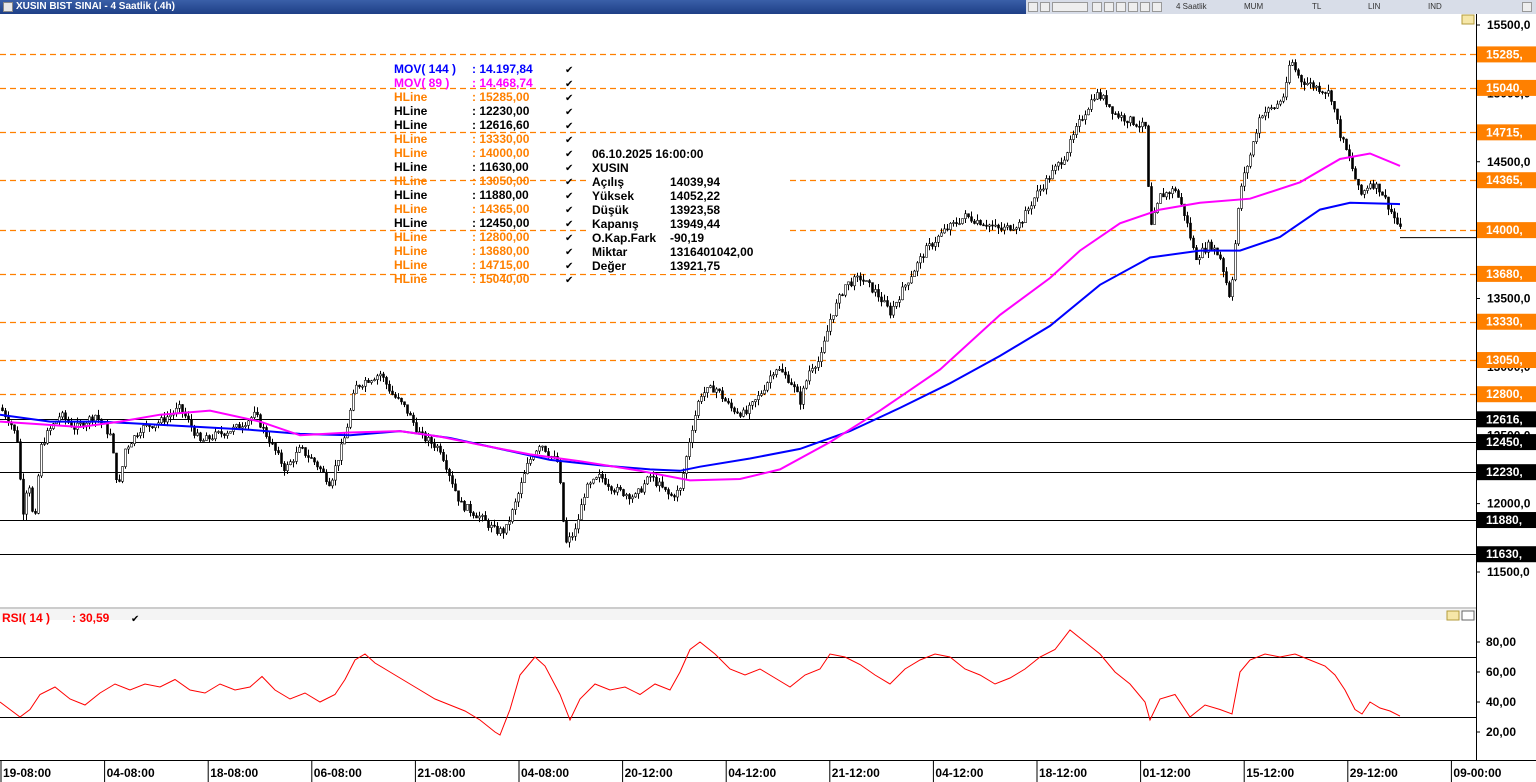  I want to click on settings-icon, so click(1157, 7).